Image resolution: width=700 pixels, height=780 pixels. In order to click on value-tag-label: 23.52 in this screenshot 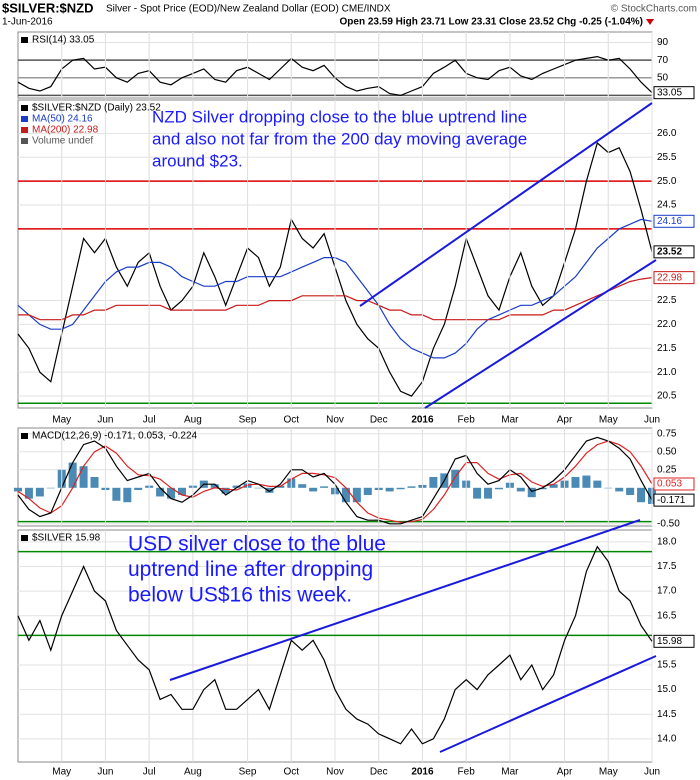, I will do `click(669, 251)`.